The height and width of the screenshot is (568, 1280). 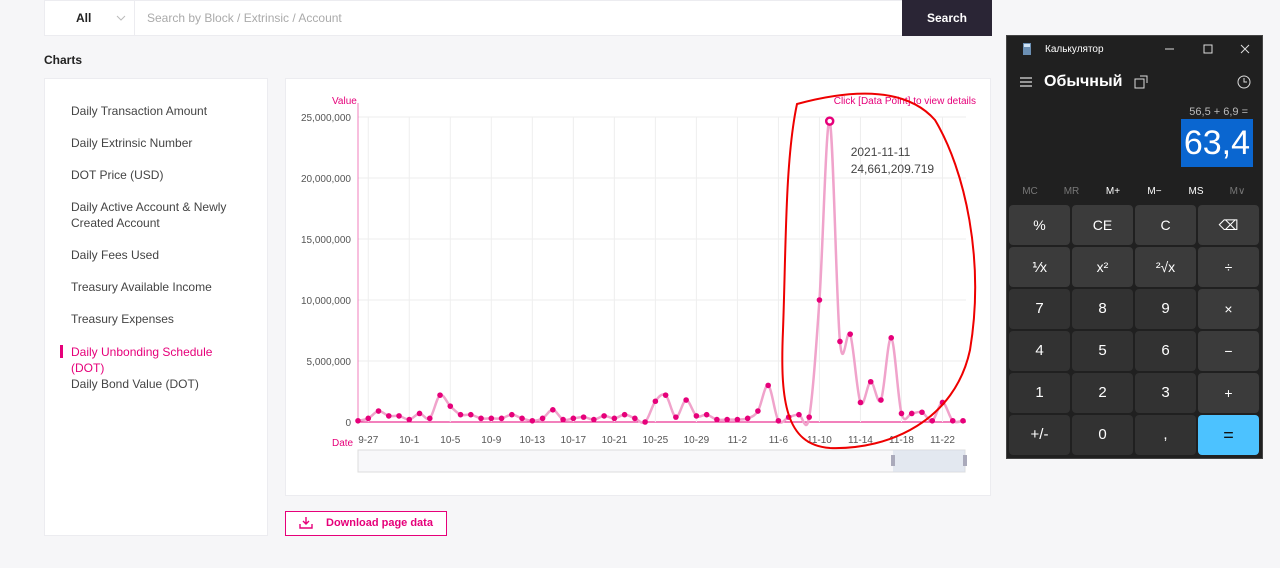 What do you see at coordinates (115, 255) in the screenshot?
I see `menu-item: Daily Fees Used` at bounding box center [115, 255].